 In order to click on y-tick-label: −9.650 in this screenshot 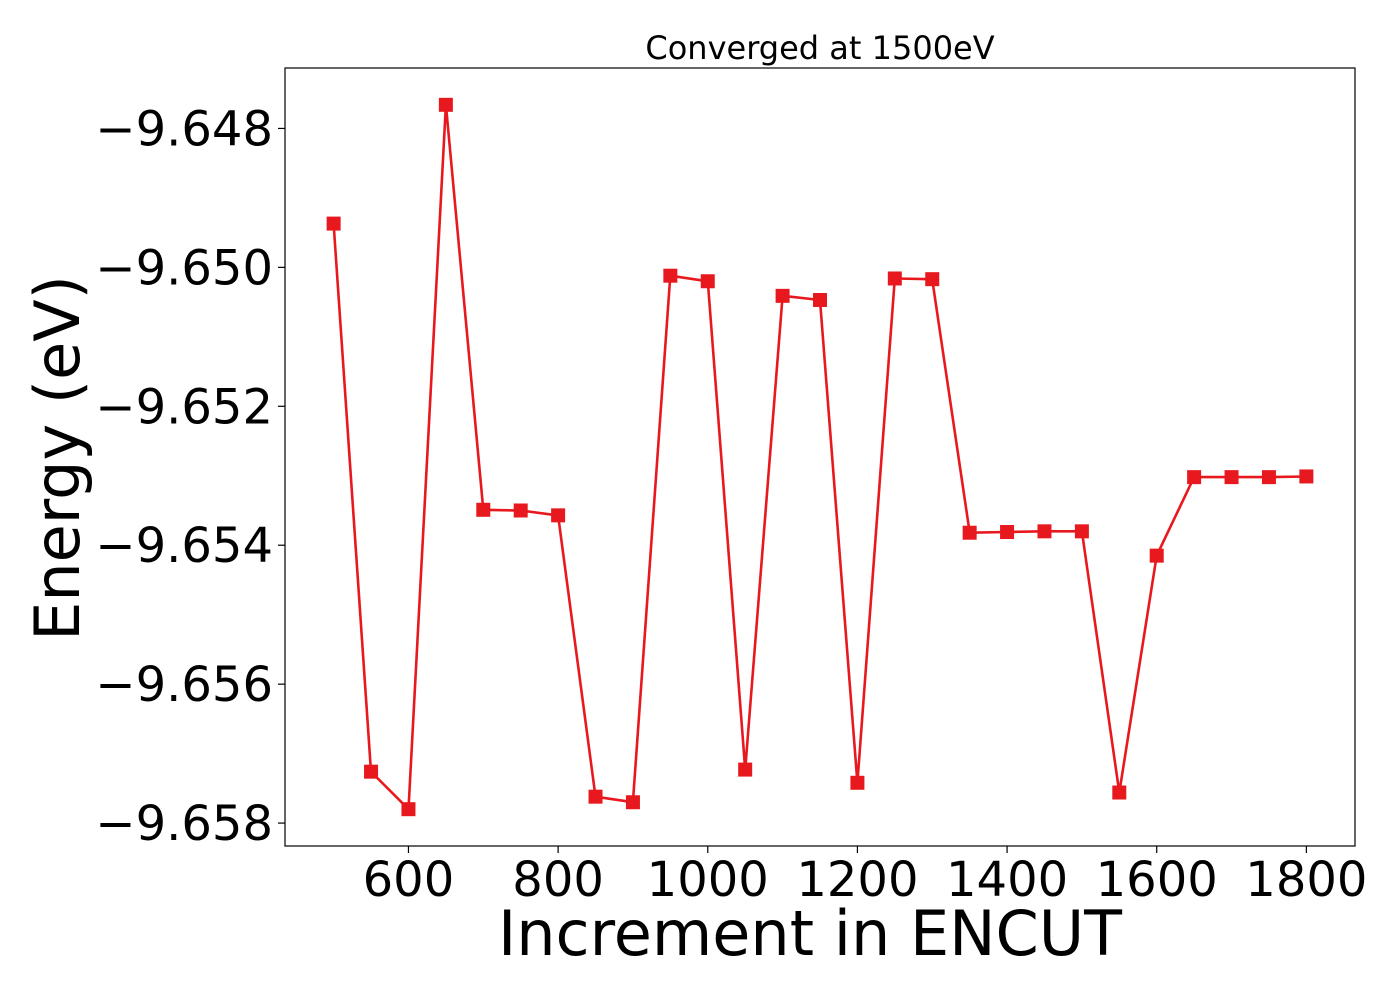, I will do `click(184, 268)`.